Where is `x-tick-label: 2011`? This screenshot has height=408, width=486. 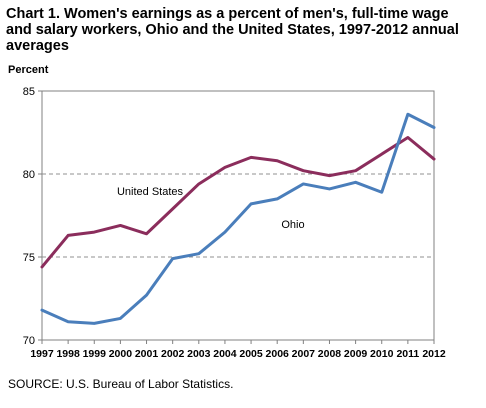 x-tick-label: 2011 is located at coordinates (407, 354).